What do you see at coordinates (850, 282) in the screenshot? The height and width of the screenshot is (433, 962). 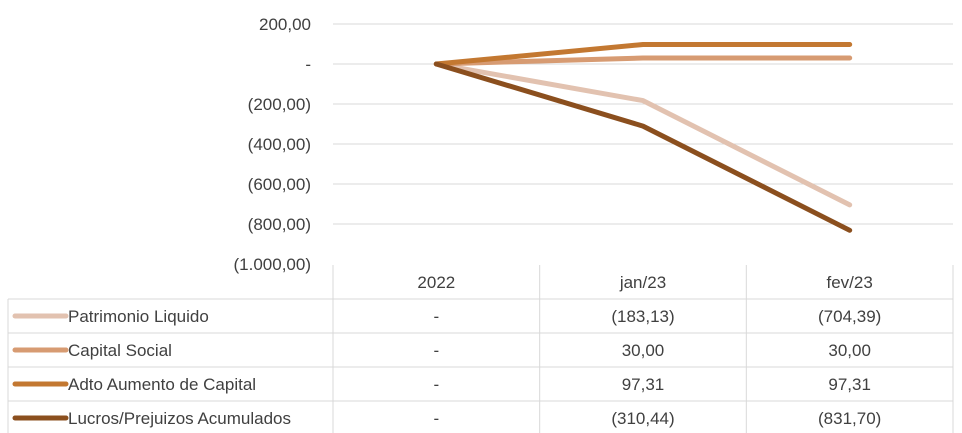 I see `category-label: fev/23` at bounding box center [850, 282].